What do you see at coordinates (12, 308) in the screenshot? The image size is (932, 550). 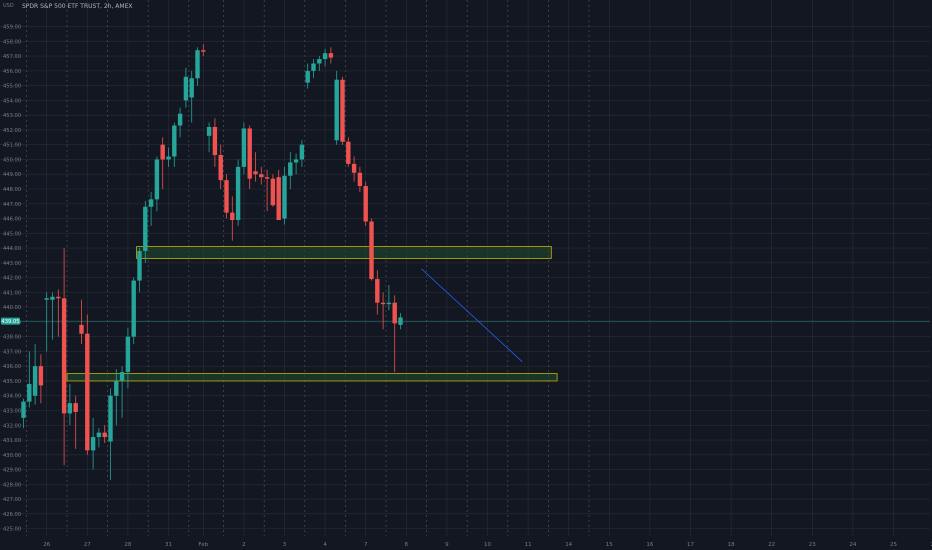 I see `y-tick-label: 440.00` at bounding box center [12, 308].